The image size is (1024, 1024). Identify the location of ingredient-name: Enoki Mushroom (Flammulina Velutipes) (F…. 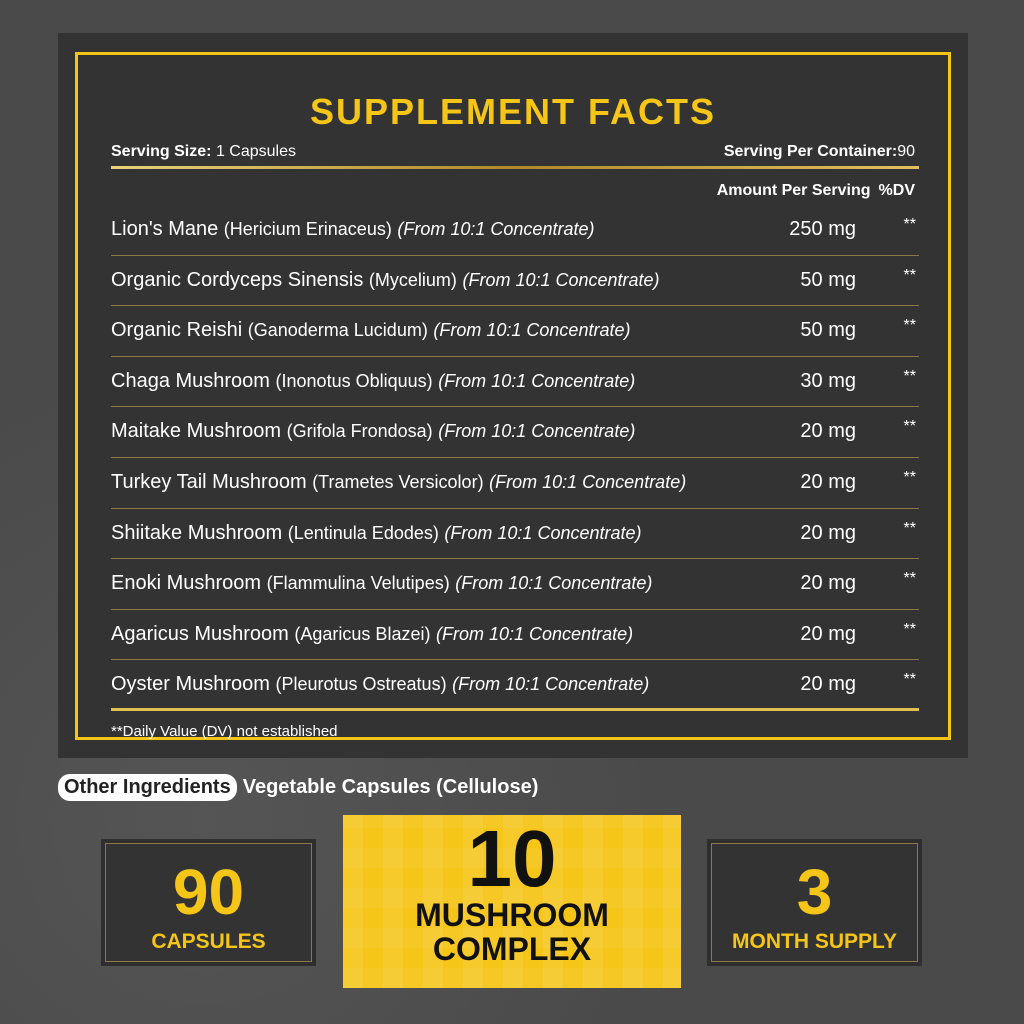
(382, 583).